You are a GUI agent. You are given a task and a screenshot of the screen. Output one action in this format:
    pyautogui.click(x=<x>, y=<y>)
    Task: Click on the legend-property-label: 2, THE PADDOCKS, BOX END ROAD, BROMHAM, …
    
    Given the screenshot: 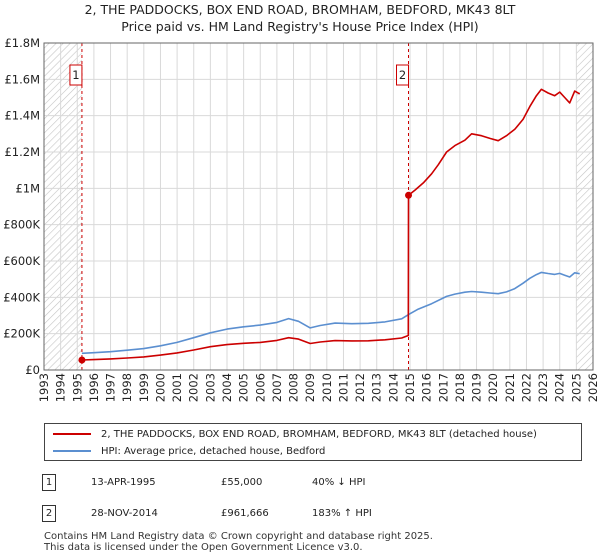 What is the action you would take?
    pyautogui.click(x=319, y=434)
    